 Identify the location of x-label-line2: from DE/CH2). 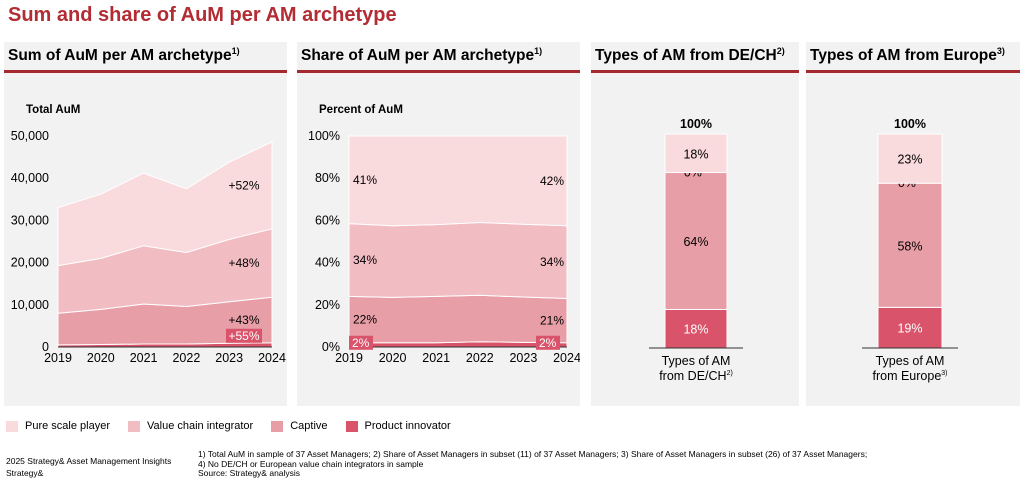
(696, 376).